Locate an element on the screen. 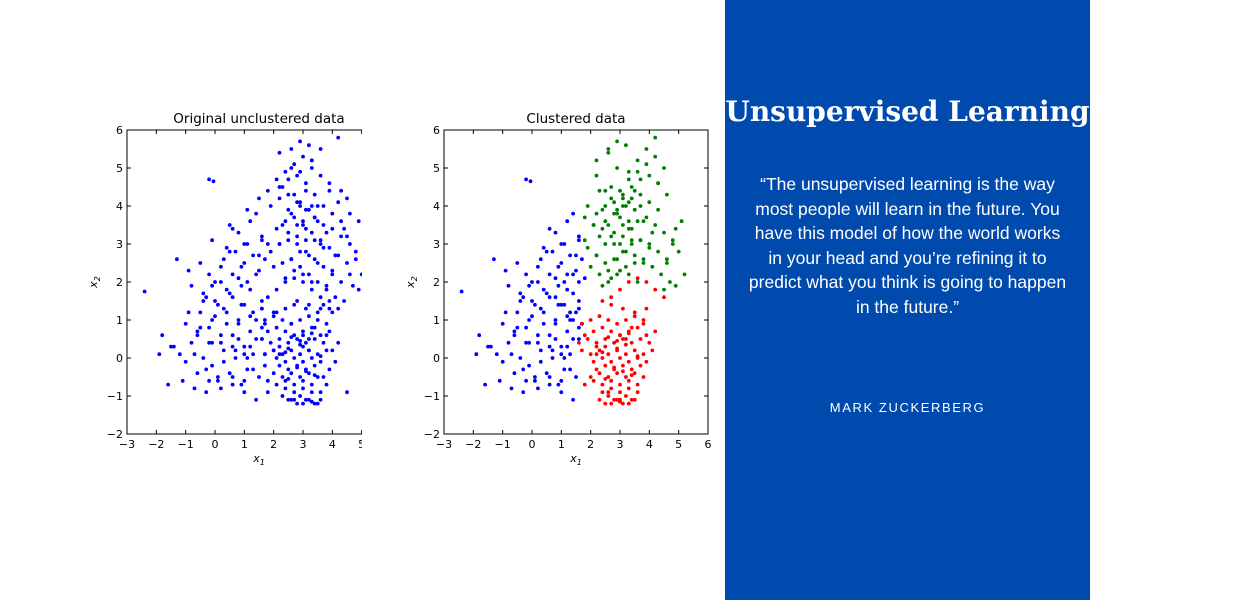  x-tick-label: 6 is located at coordinates (708, 444).